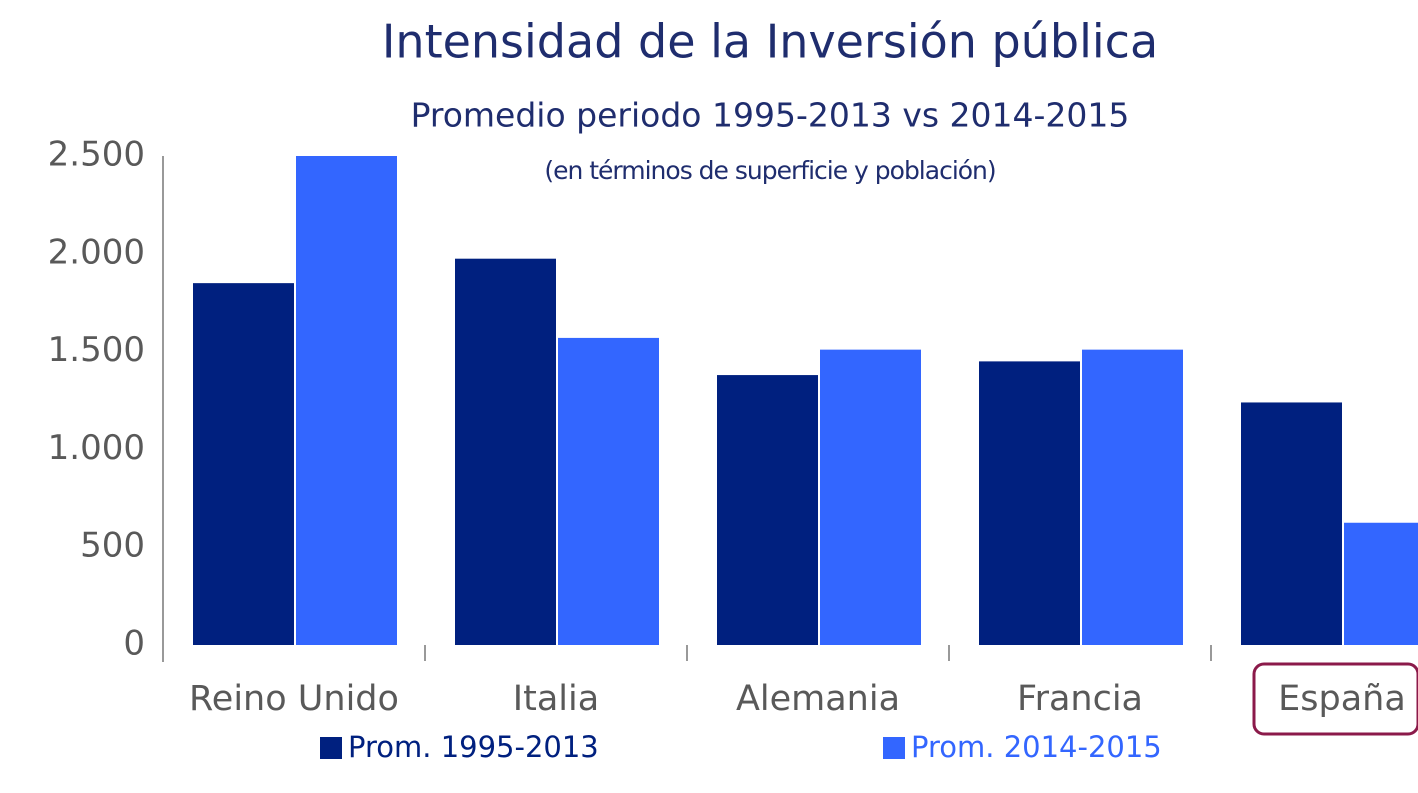 The image size is (1418, 793). I want to click on highlight-box, so click(1335, 699).